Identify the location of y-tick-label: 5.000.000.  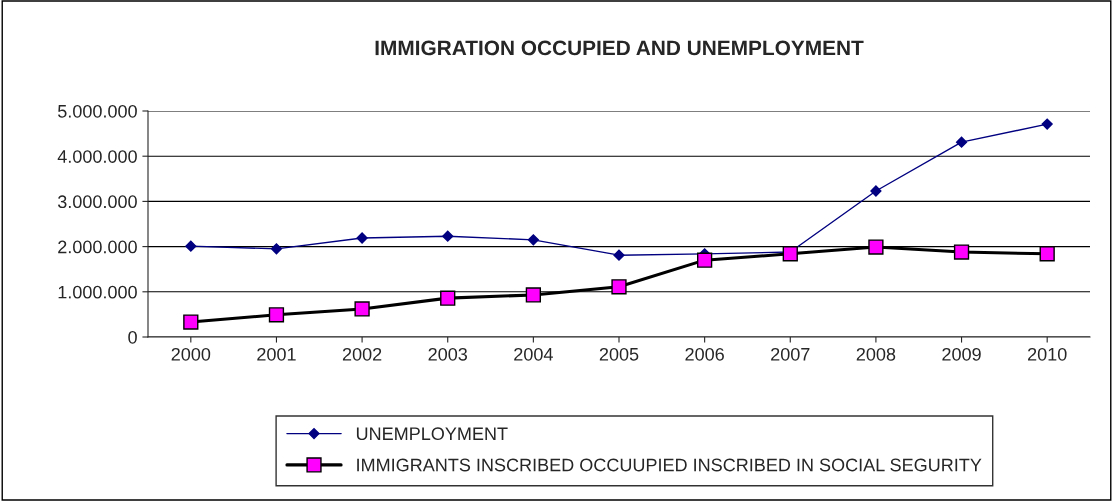
(97, 111).